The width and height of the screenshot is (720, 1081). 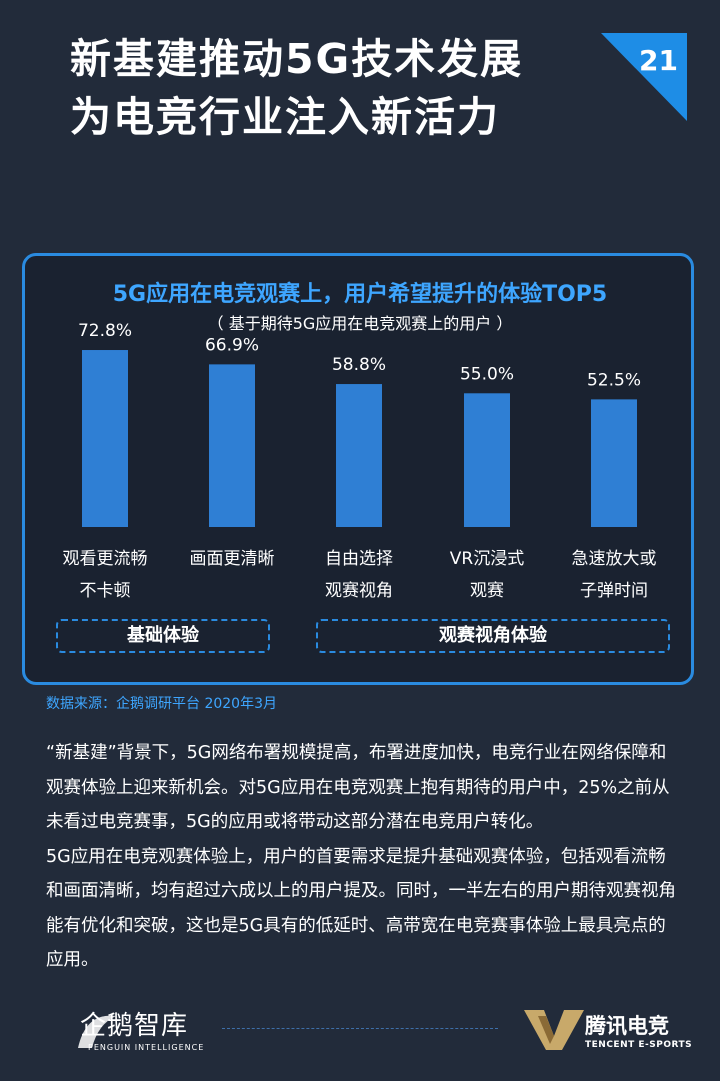 What do you see at coordinates (360, 323) in the screenshot?
I see `chart-subtitle: （ 基于期待5G应用在电竞观赛上的用户 ）` at bounding box center [360, 323].